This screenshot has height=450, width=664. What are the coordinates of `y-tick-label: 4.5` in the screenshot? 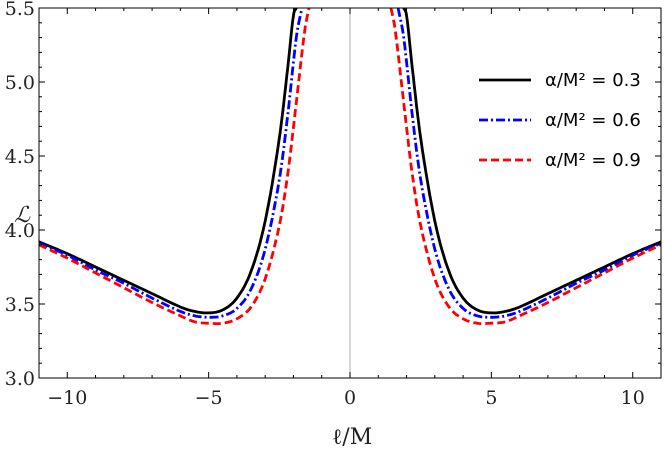 It's located at (20, 157).